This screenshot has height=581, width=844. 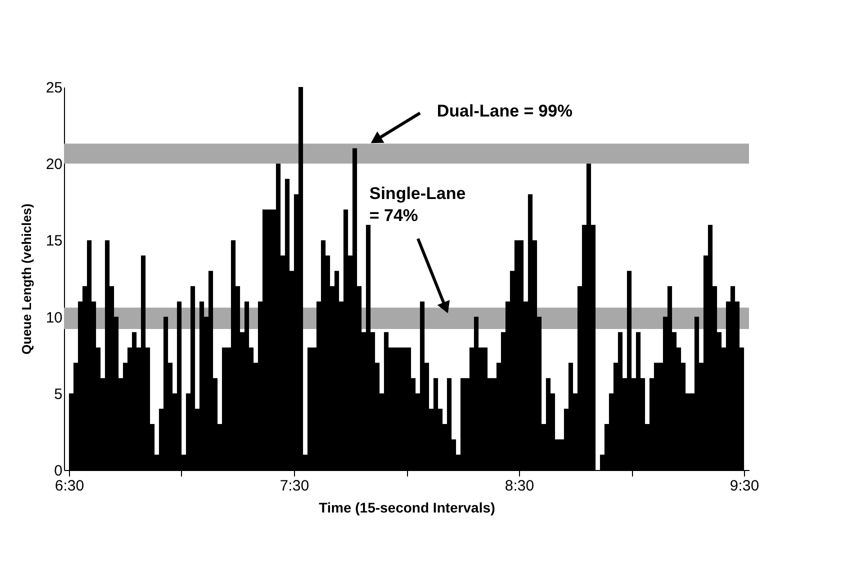 I want to click on y-axis-title: Queue Length (vehicles), so click(x=26, y=279).